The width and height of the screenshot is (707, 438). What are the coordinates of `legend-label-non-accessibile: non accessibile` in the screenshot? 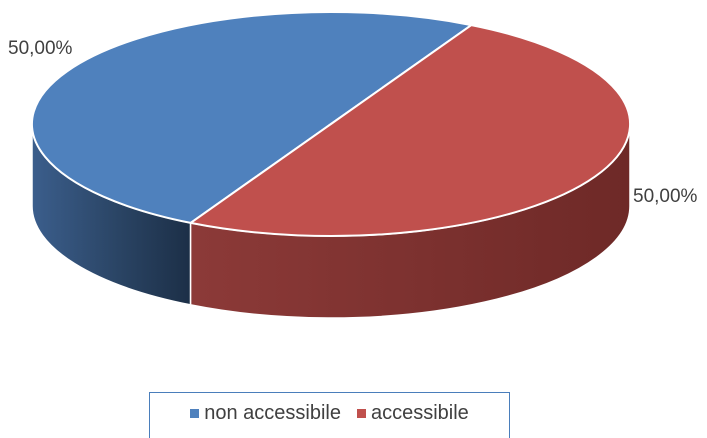 It's located at (272, 413).